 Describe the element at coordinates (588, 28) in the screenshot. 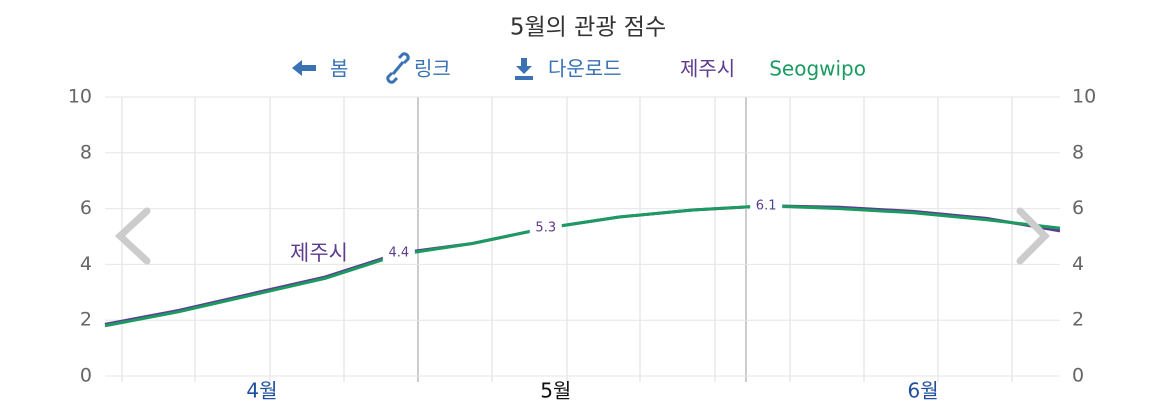

I see `chart-title: 5월의 관광 점수` at that location.